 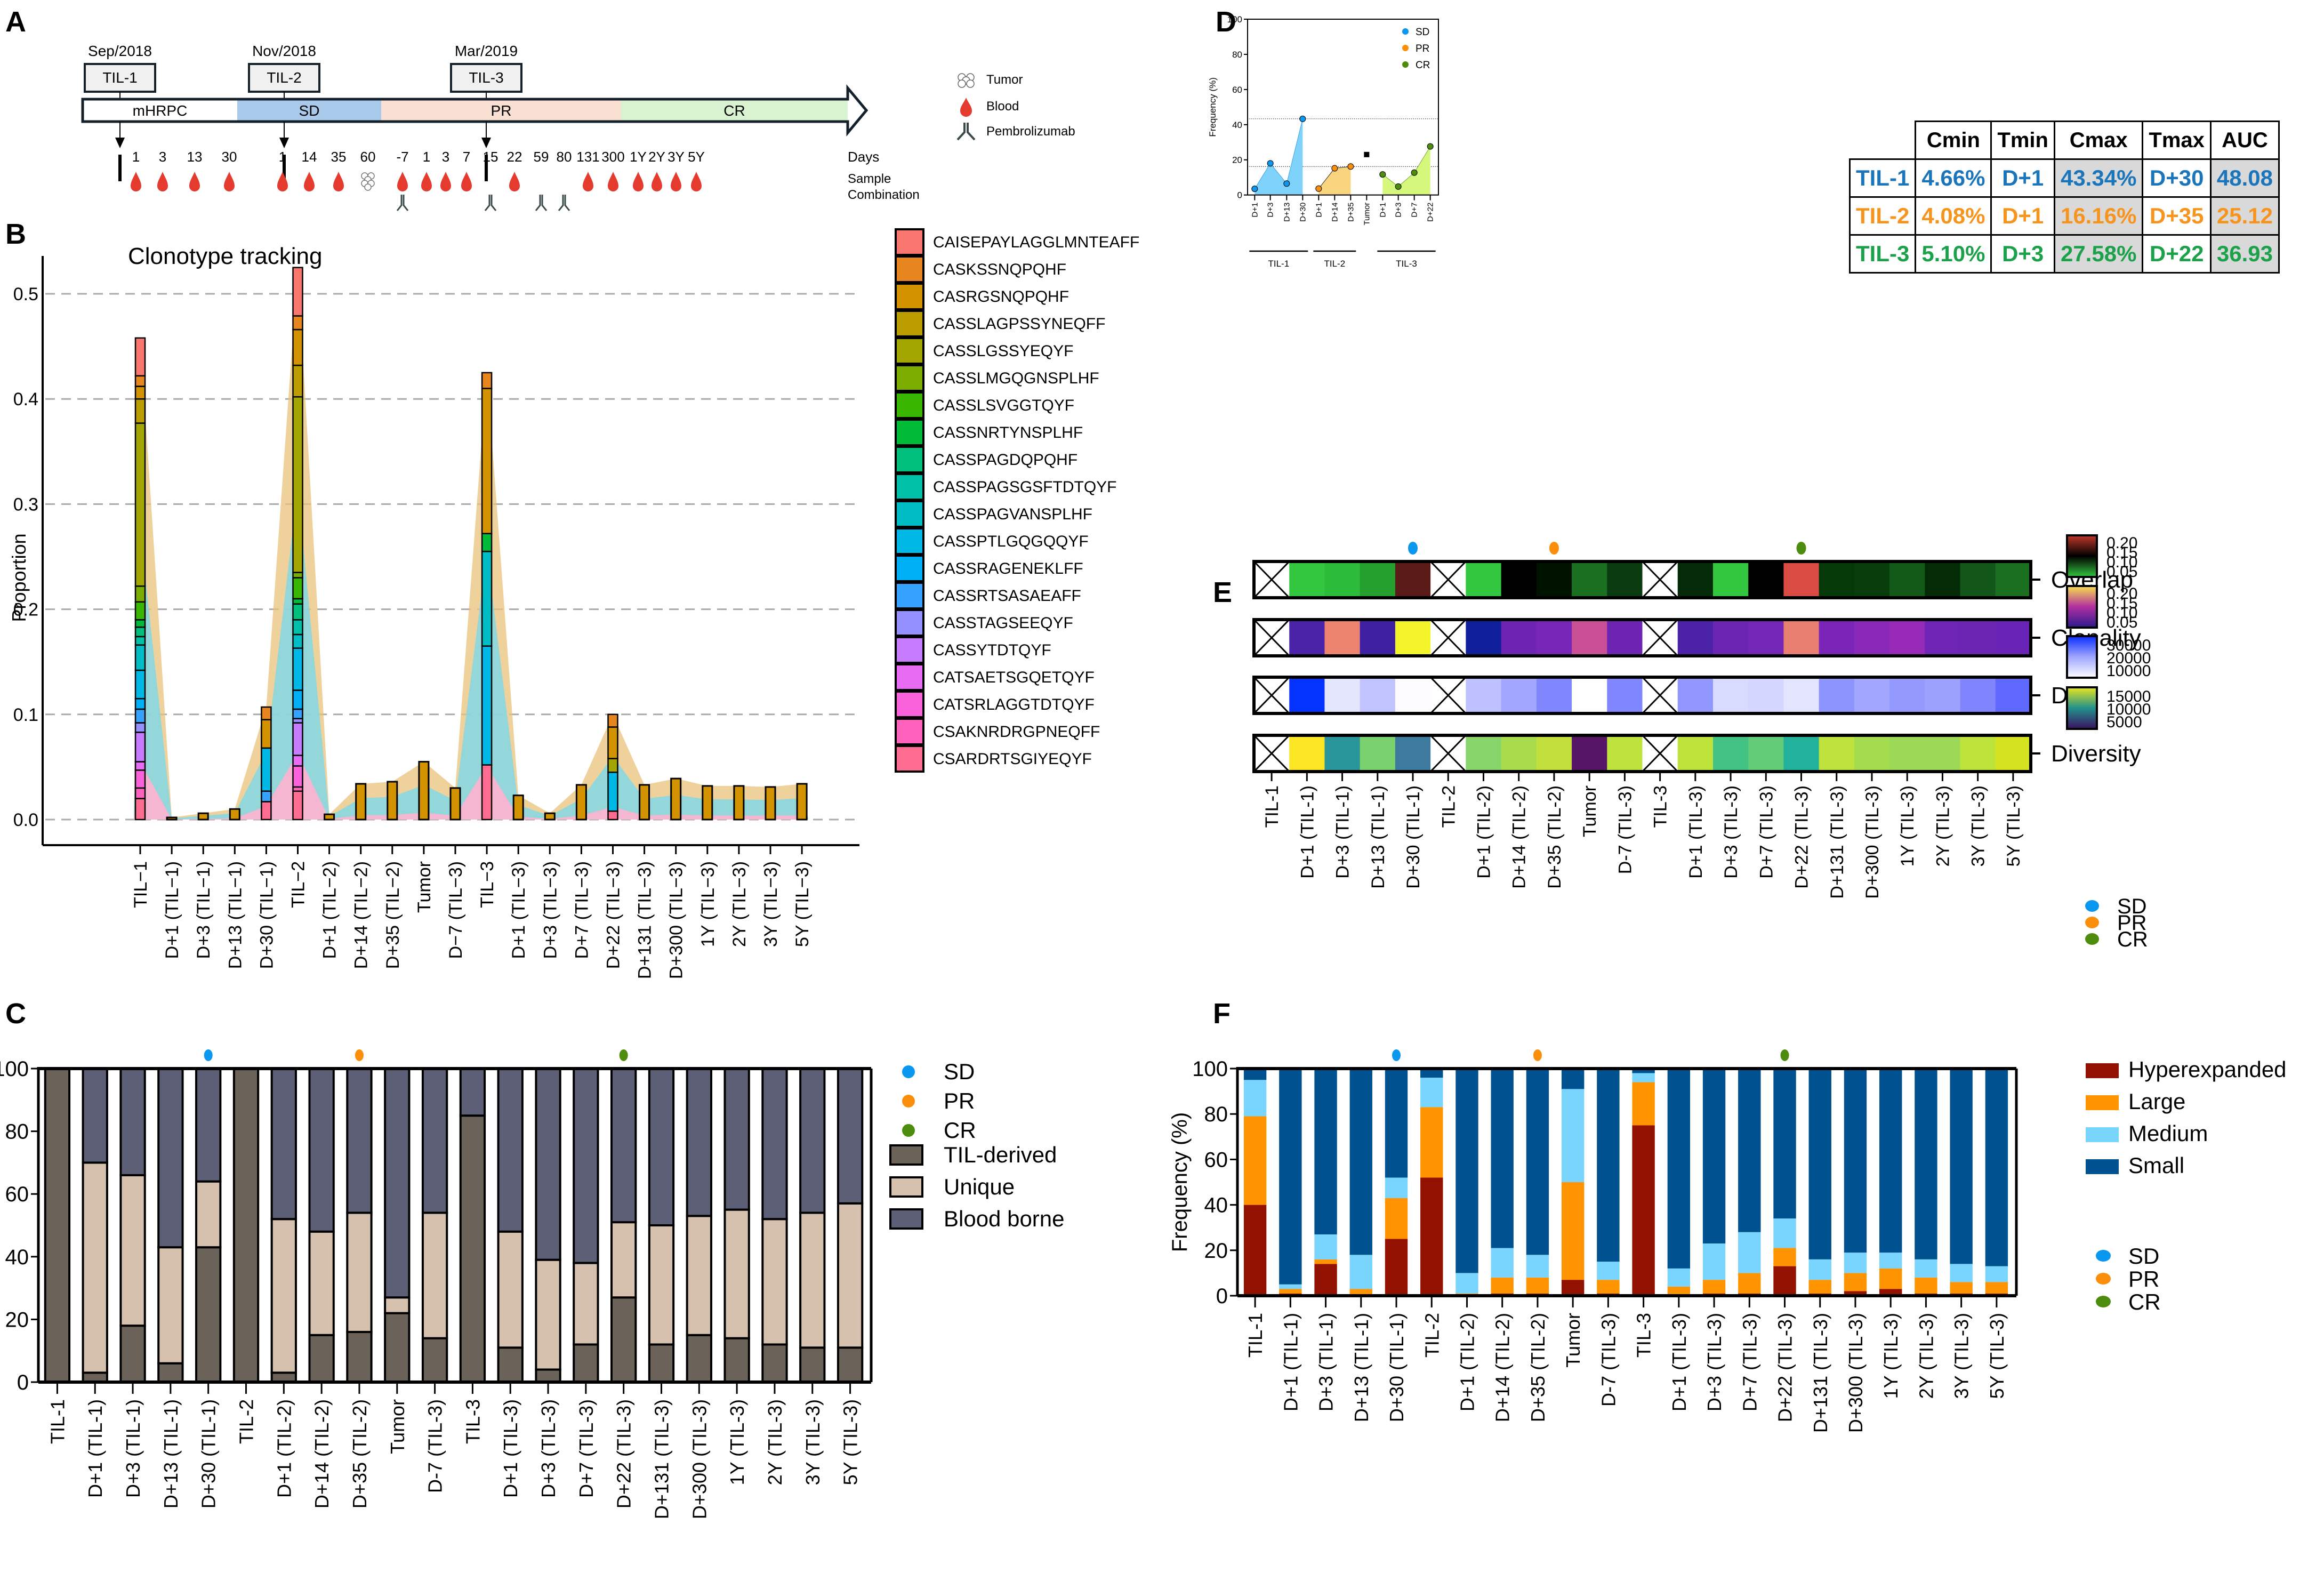 What do you see at coordinates (1882, 216) in the screenshot?
I see `row-label: TIL-2` at bounding box center [1882, 216].